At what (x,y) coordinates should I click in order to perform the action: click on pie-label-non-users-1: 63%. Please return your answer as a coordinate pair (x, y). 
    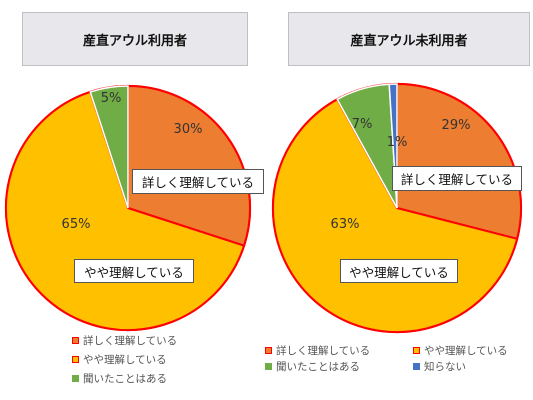
    Looking at the image, I should click on (345, 224).